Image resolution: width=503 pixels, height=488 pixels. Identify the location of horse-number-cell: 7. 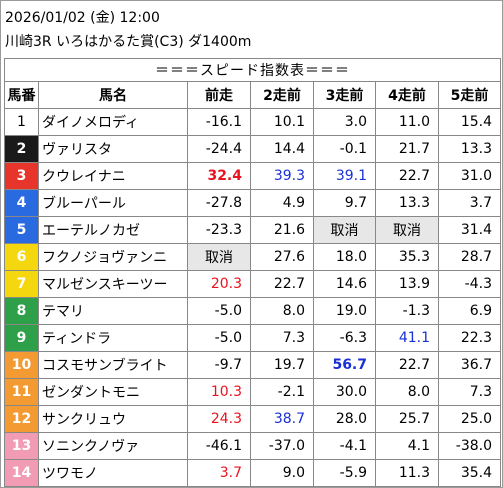
(21, 284).